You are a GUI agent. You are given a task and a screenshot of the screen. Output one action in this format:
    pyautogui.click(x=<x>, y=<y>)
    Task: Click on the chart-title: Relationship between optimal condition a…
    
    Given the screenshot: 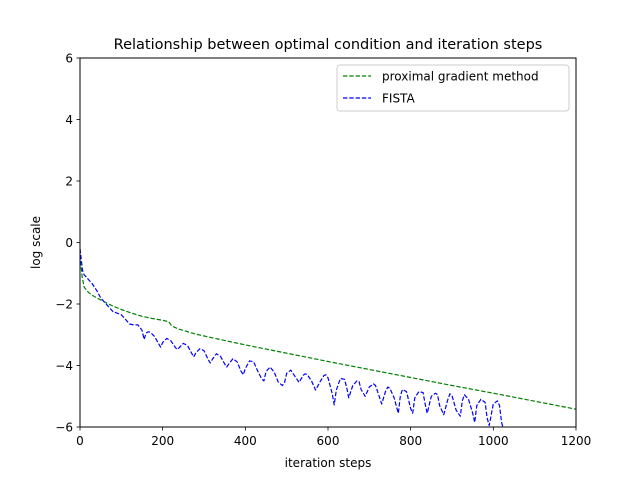 What is the action you would take?
    pyautogui.click(x=328, y=45)
    